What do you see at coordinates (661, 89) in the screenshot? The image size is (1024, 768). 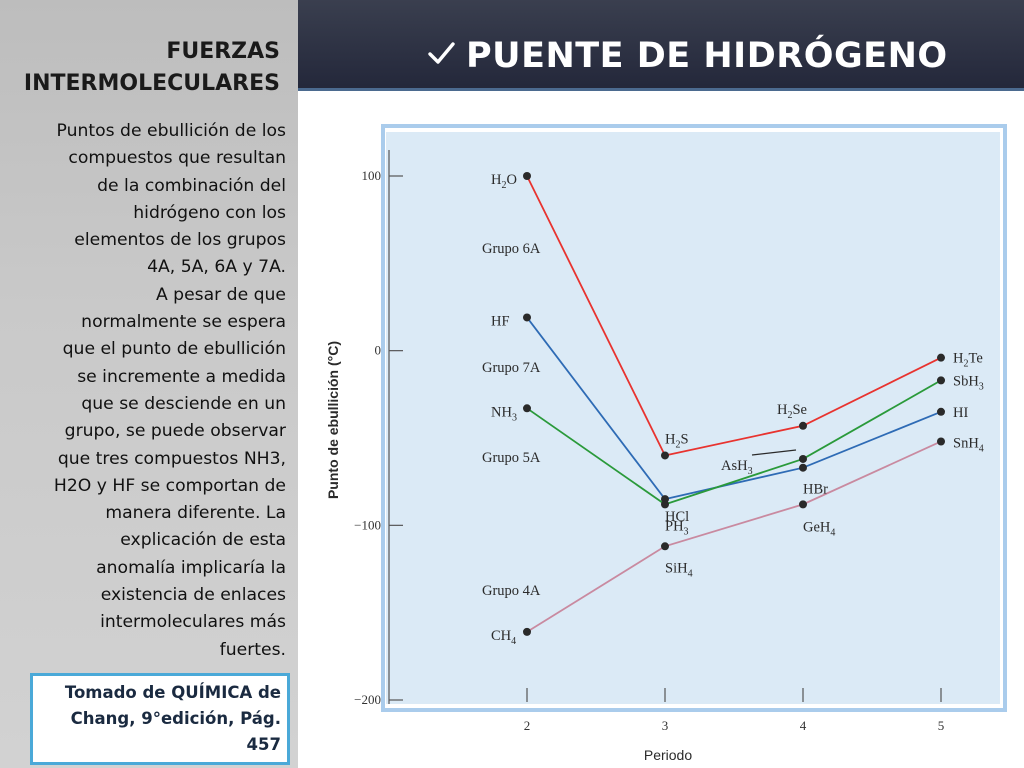 I see `header-underline` at bounding box center [661, 89].